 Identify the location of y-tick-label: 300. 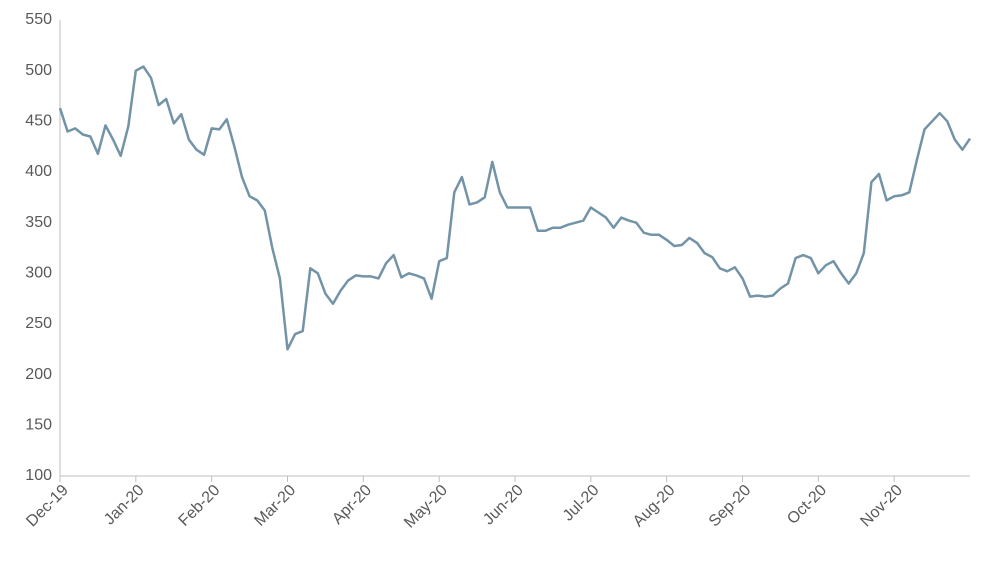
(38, 273).